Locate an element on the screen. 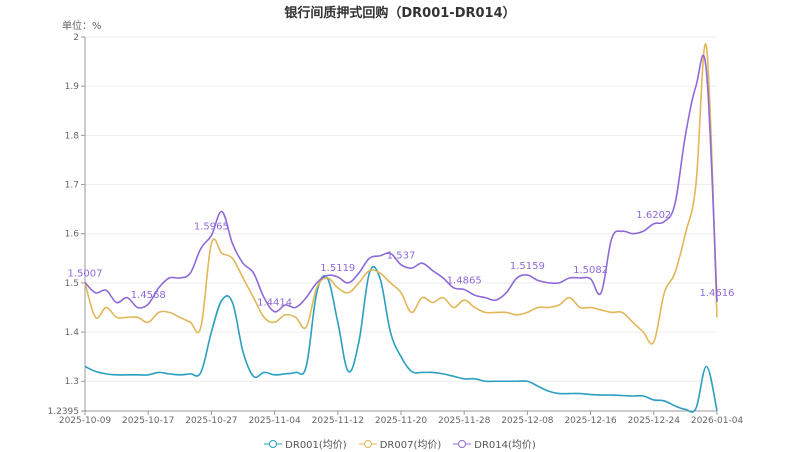 The width and height of the screenshot is (800, 452). legend-item: DR007(均价) is located at coordinates (400, 443).